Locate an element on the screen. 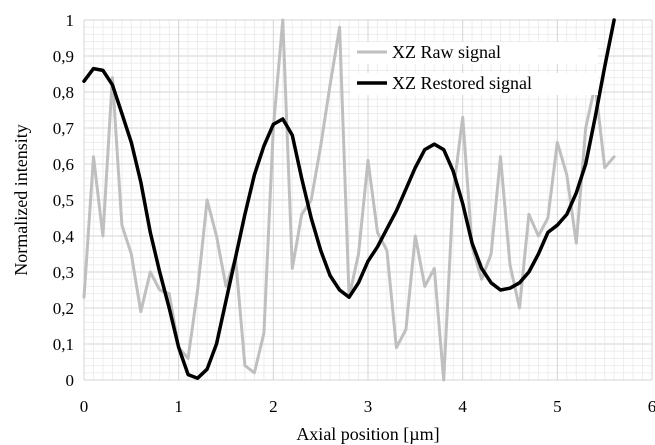 The image size is (655, 445). y-tick-label: 0,5 is located at coordinates (63, 200).